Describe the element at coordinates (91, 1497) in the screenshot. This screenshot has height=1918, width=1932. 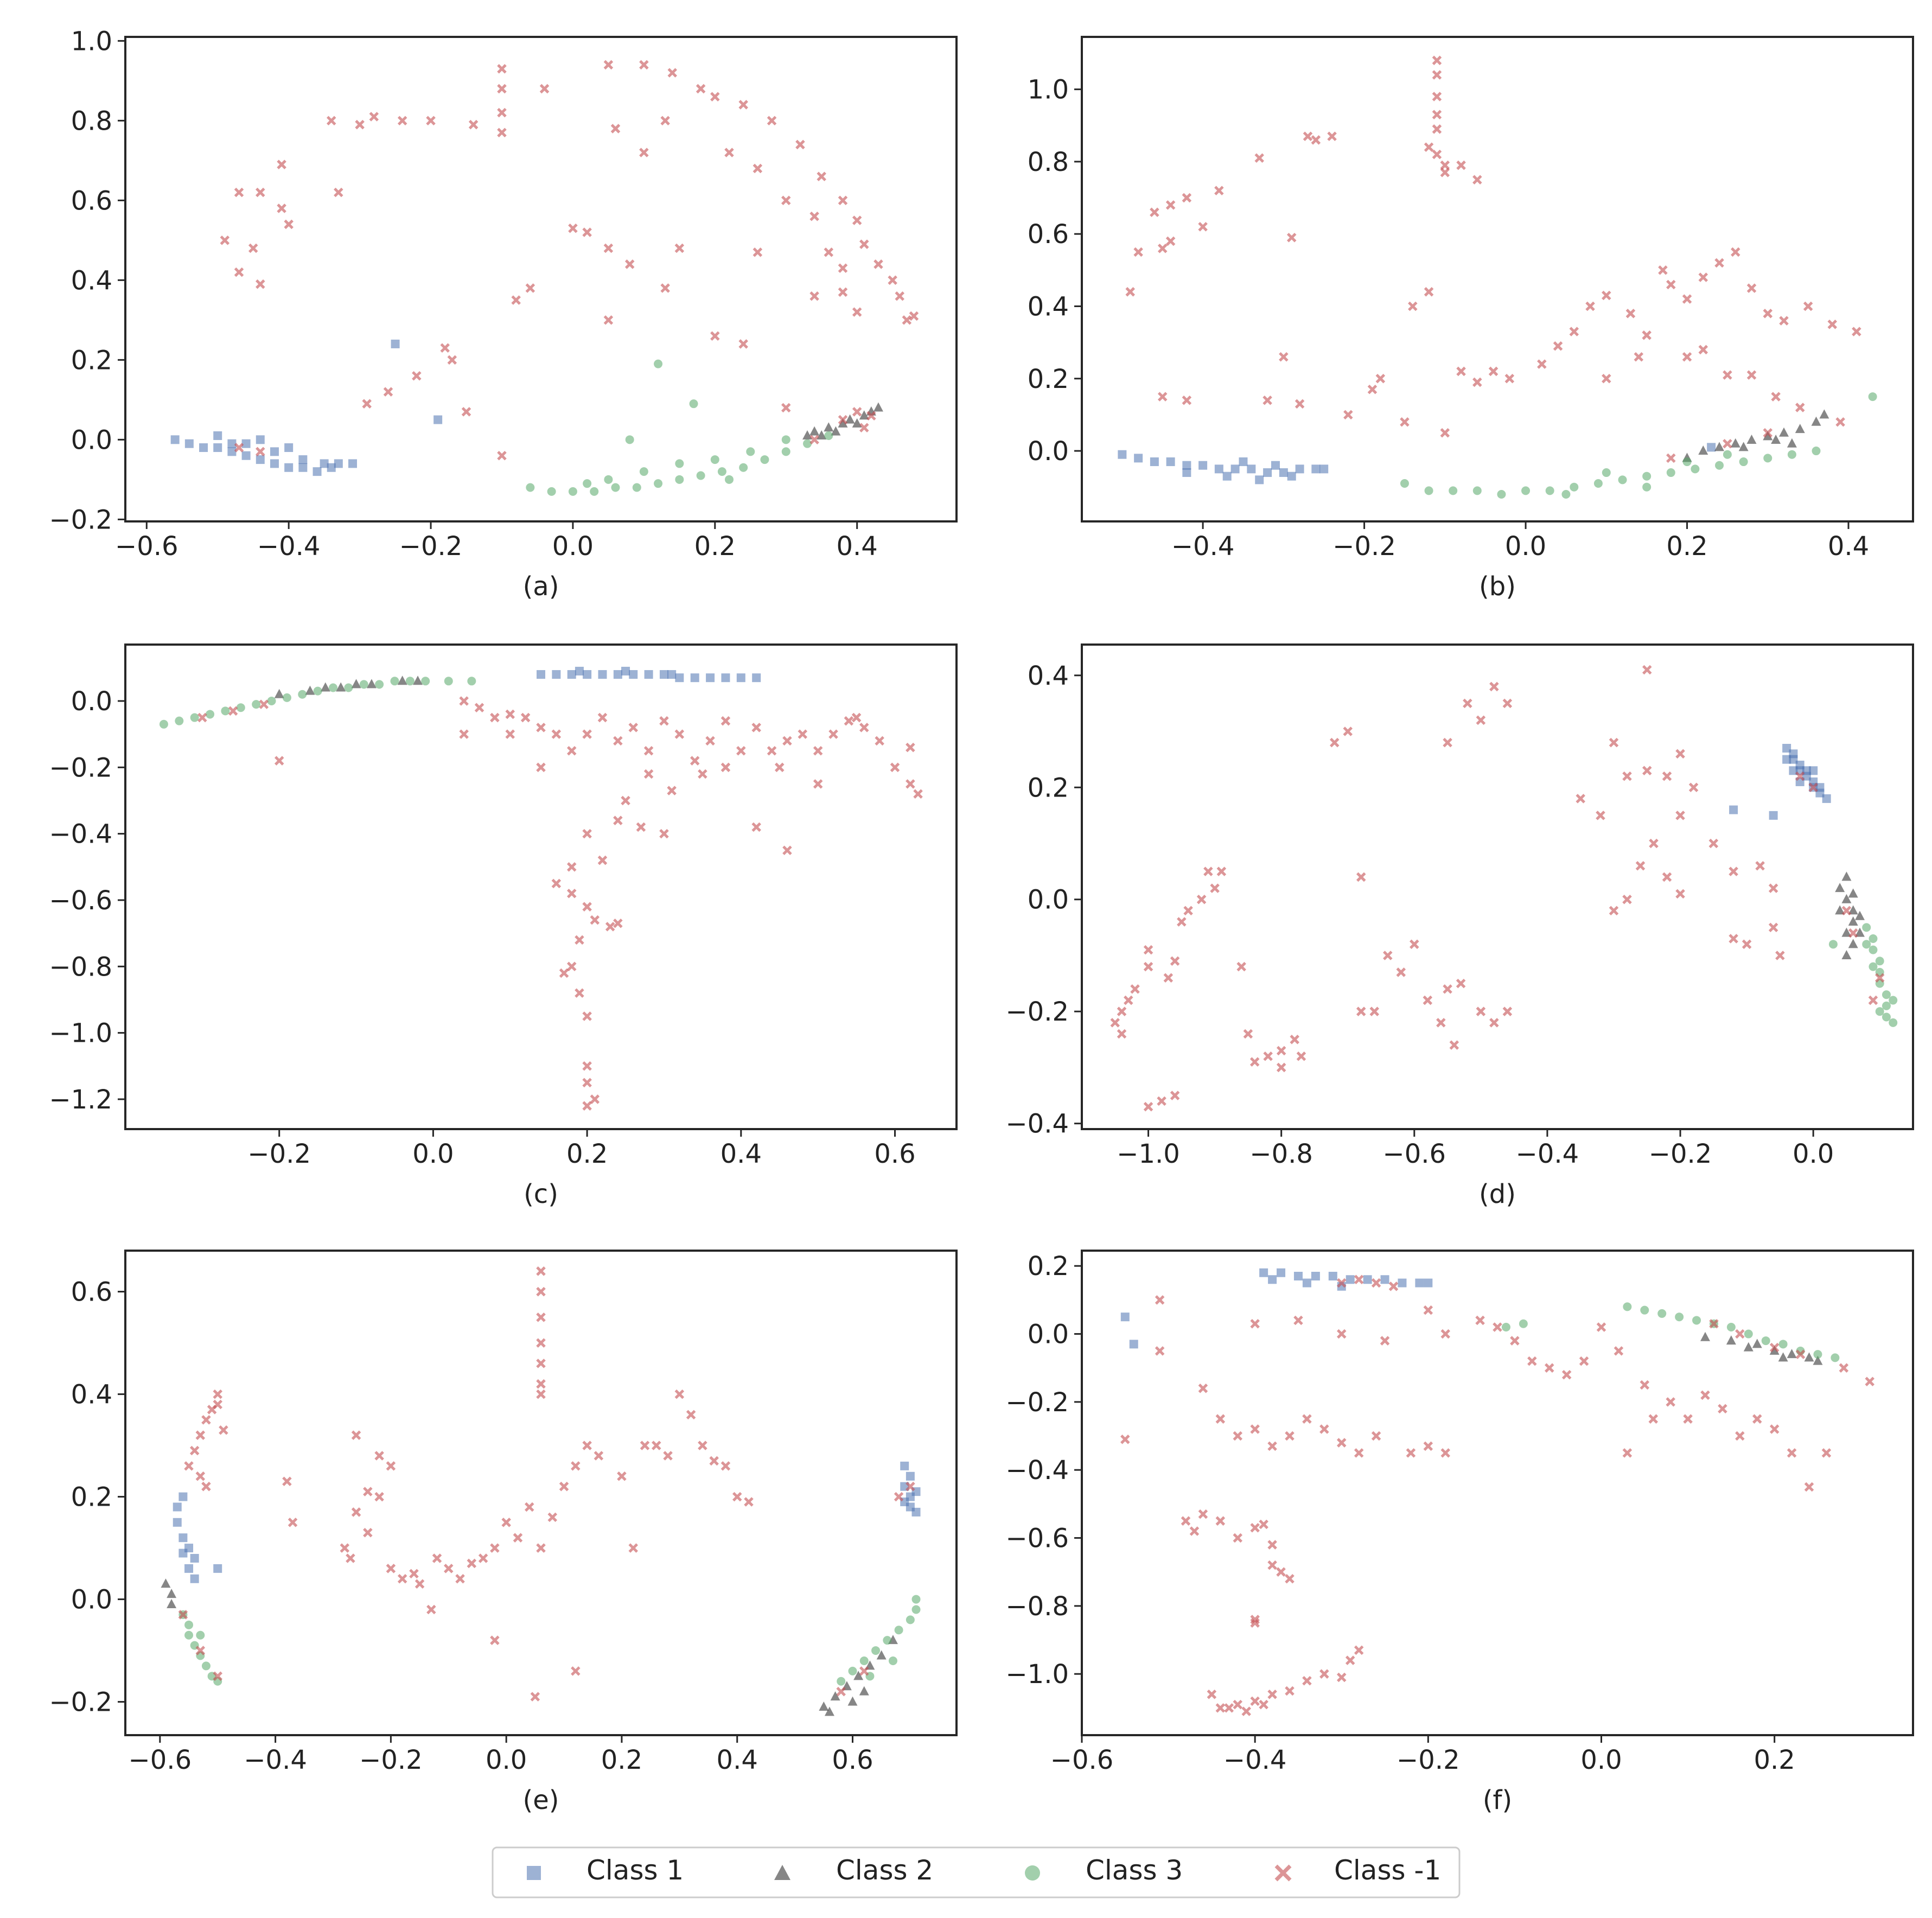
I see `y-tick-label: 0.2` at that location.